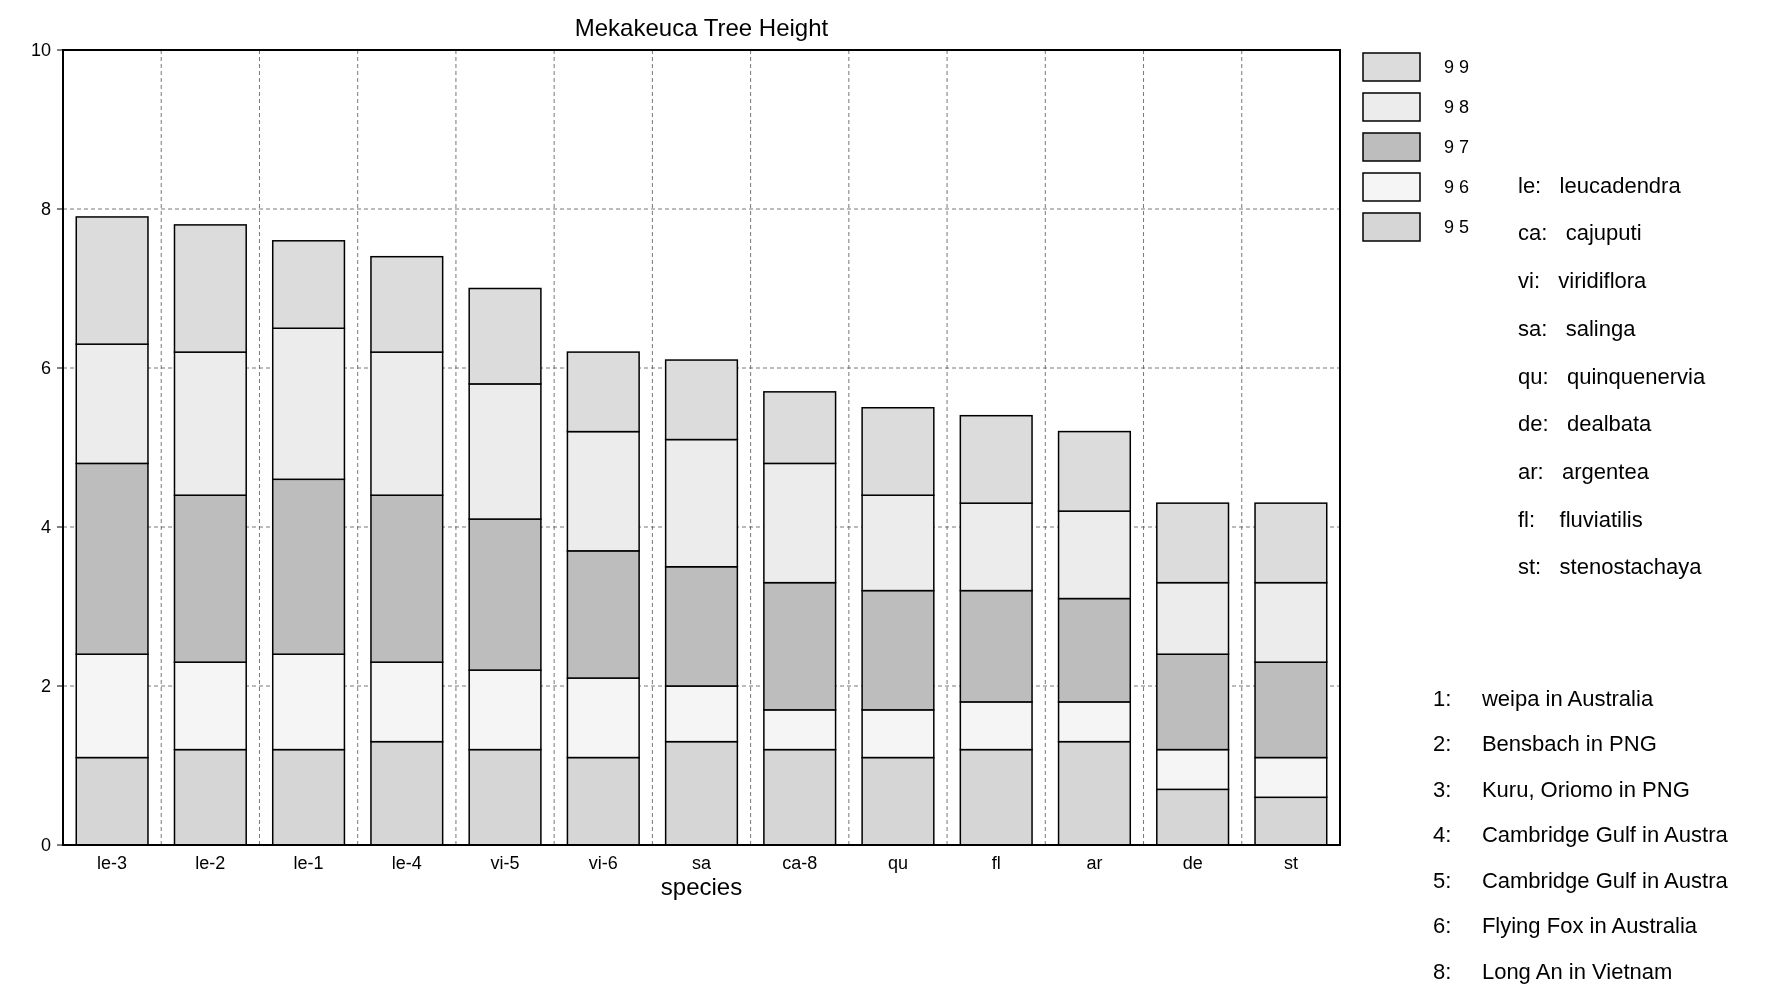 This screenshot has height=1008, width=1785. What do you see at coordinates (1610, 567) in the screenshot?
I see `text: st: stenostachaya` at bounding box center [1610, 567].